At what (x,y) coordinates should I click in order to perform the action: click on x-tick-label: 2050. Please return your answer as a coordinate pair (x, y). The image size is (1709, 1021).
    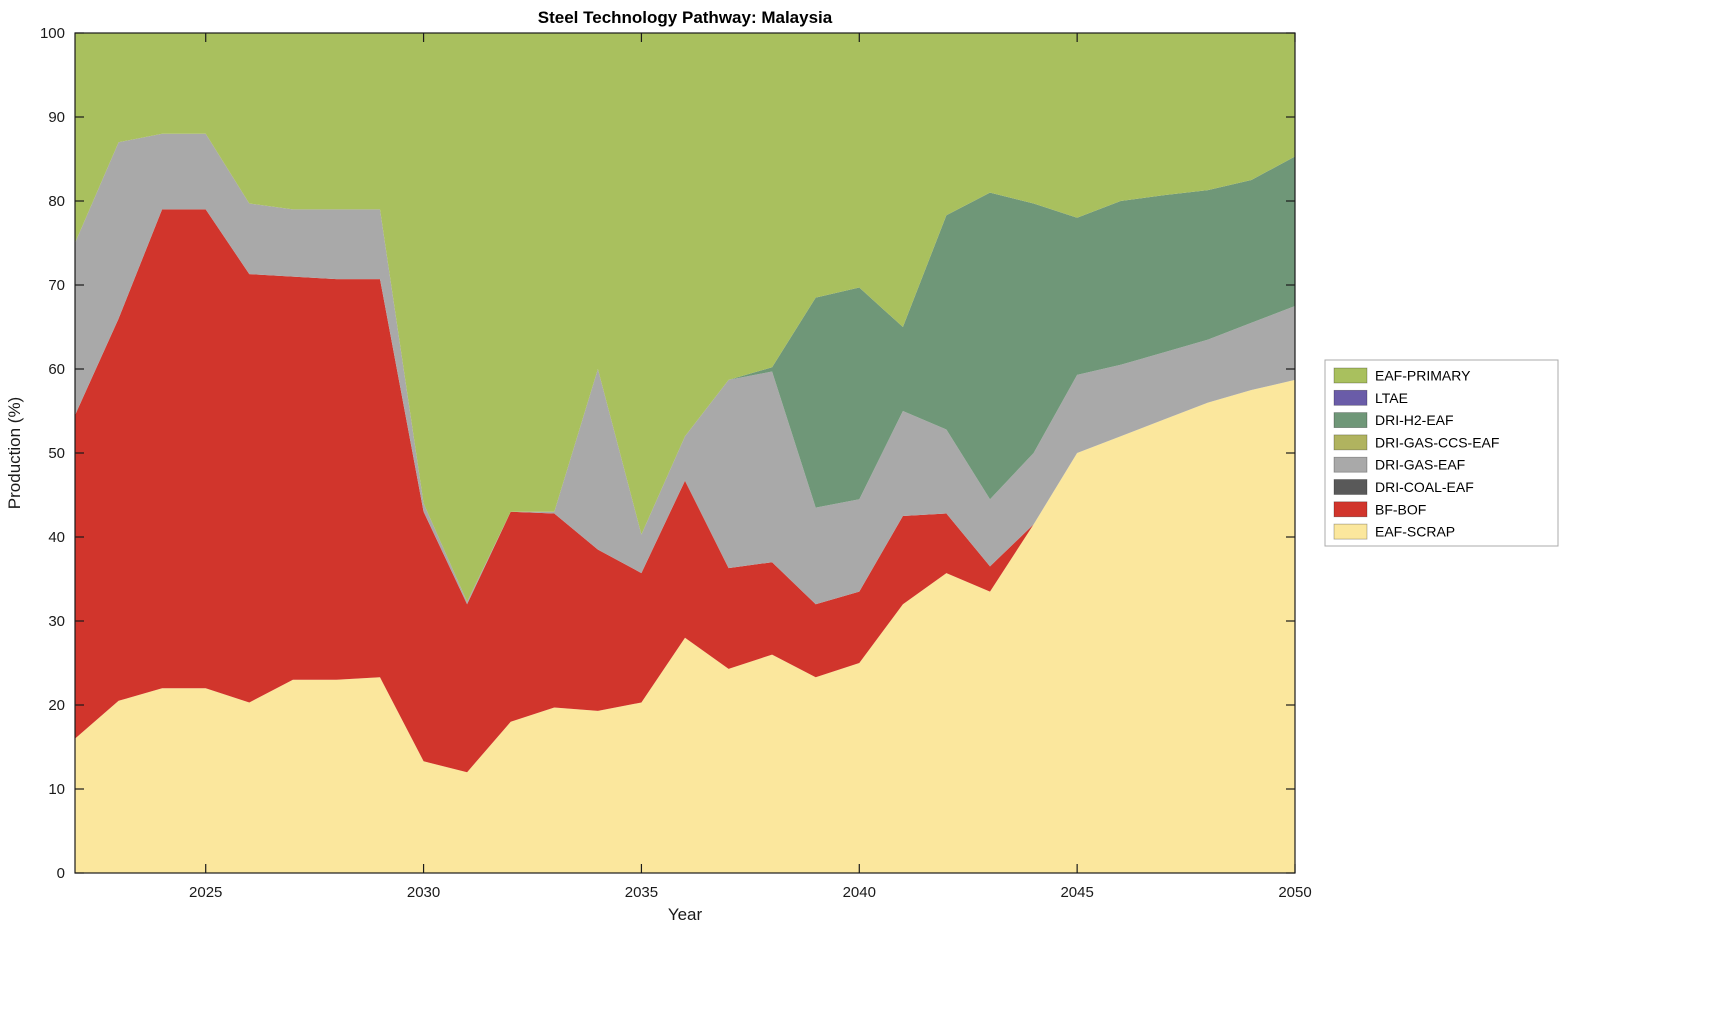
    Looking at the image, I should click on (1294, 892).